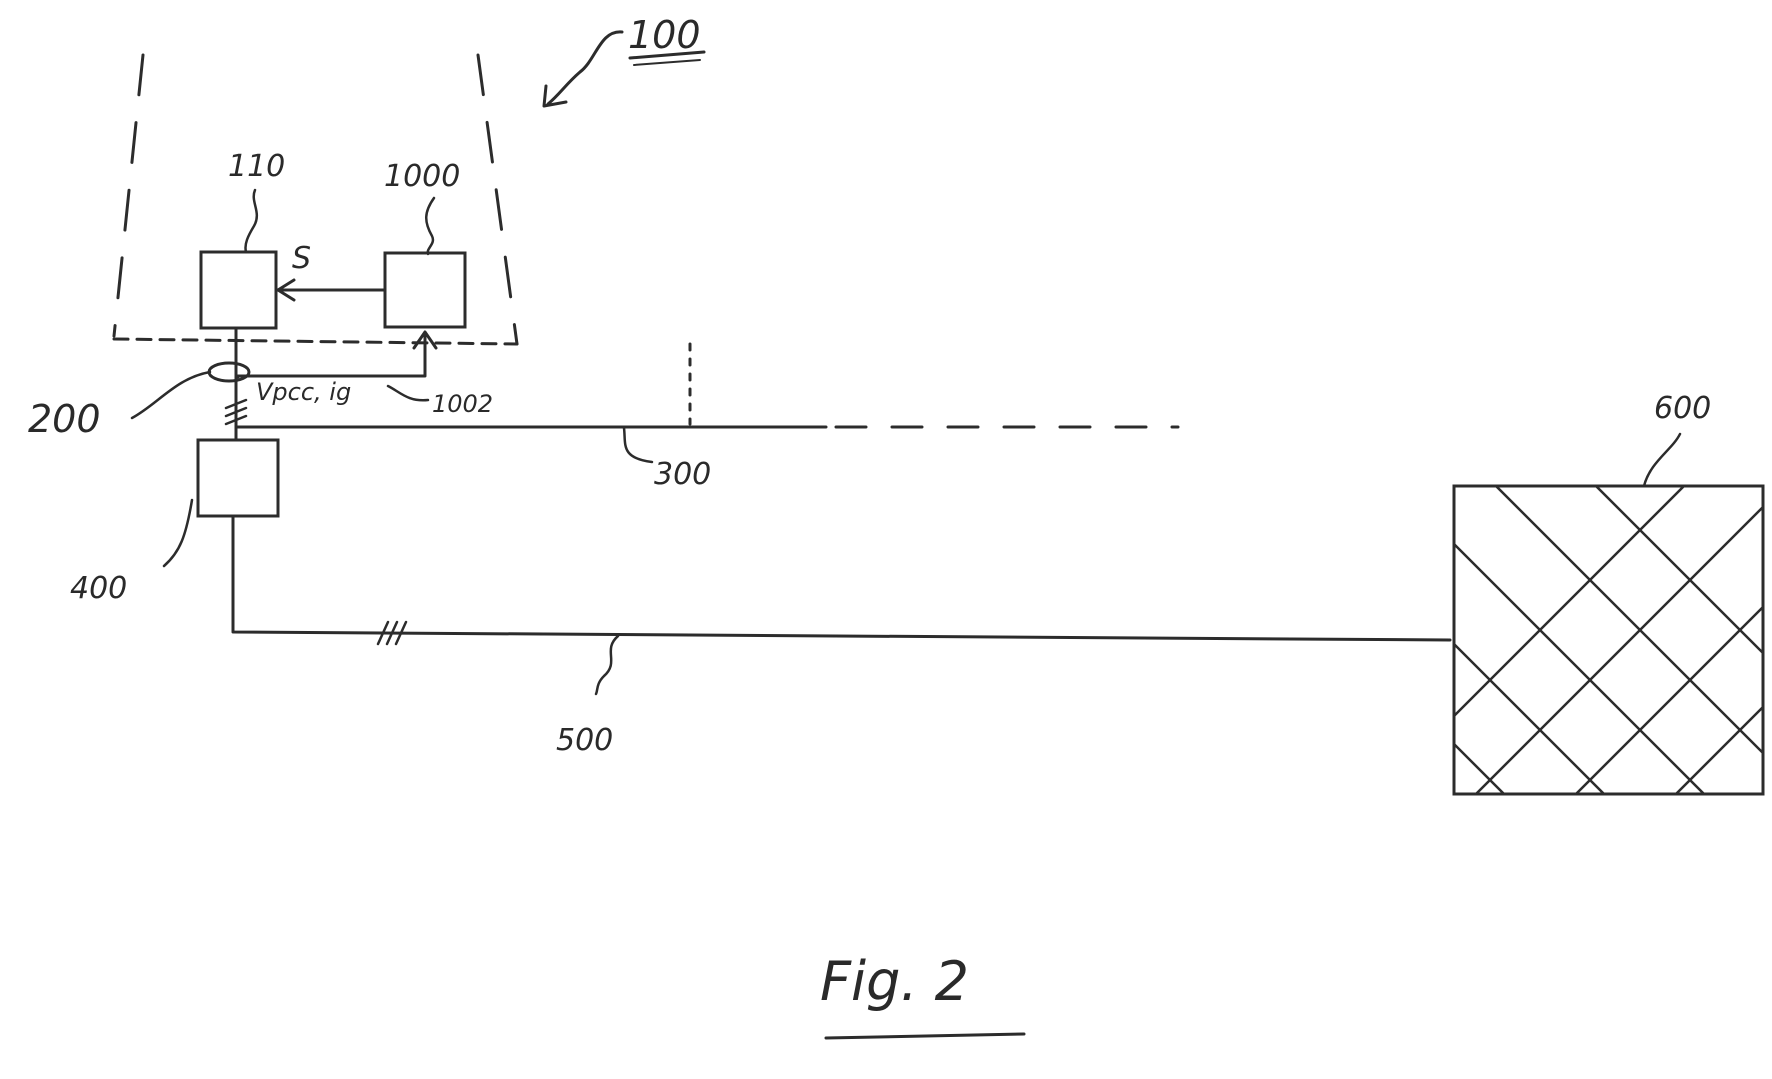 This screenshot has width=1772, height=1079. Describe the element at coordinates (497, 199) in the screenshot. I see `enclosure-right-edge` at that location.